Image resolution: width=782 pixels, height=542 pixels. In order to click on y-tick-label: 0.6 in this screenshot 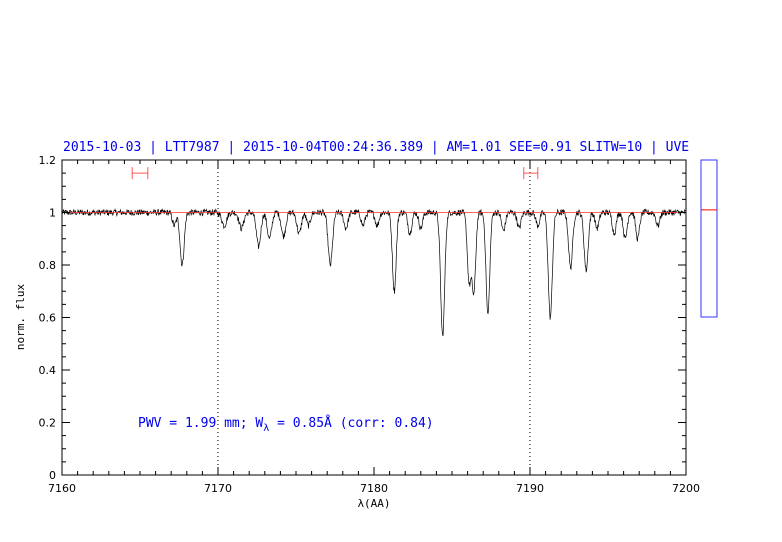, I will do `click(48, 318)`.